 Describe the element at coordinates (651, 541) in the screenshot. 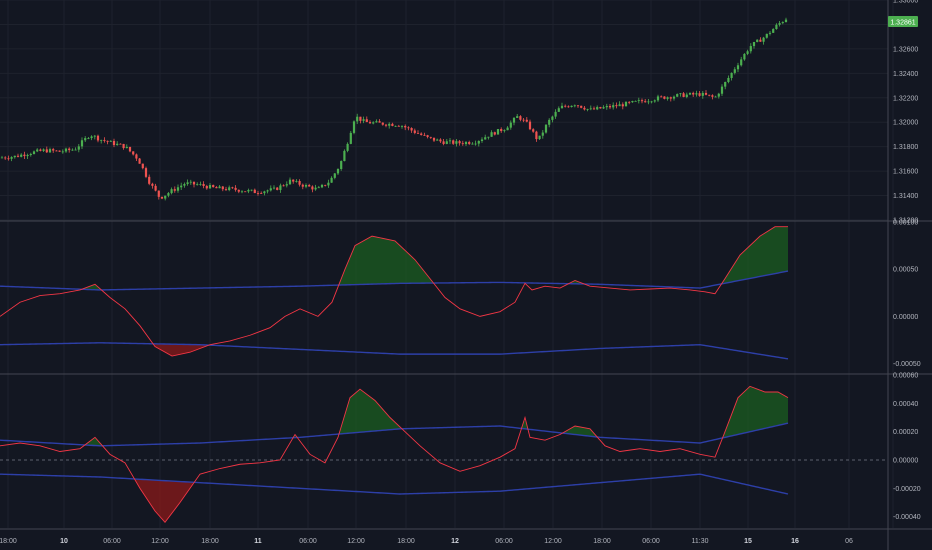

I see `time-tick-label: 06:00` at that location.